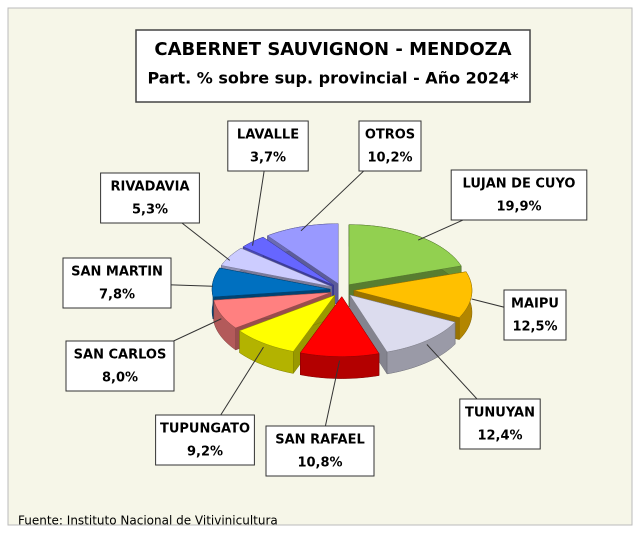 The image size is (640, 533). What do you see at coordinates (534, 327) in the screenshot?
I see `value-label: 12,5%` at bounding box center [534, 327].